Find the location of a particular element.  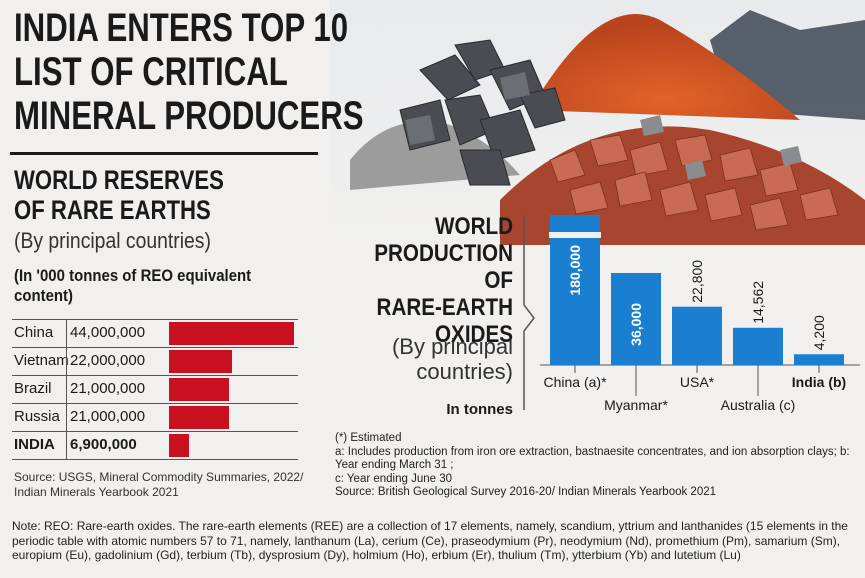

production-value-label: 14,562 is located at coordinates (758, 302).